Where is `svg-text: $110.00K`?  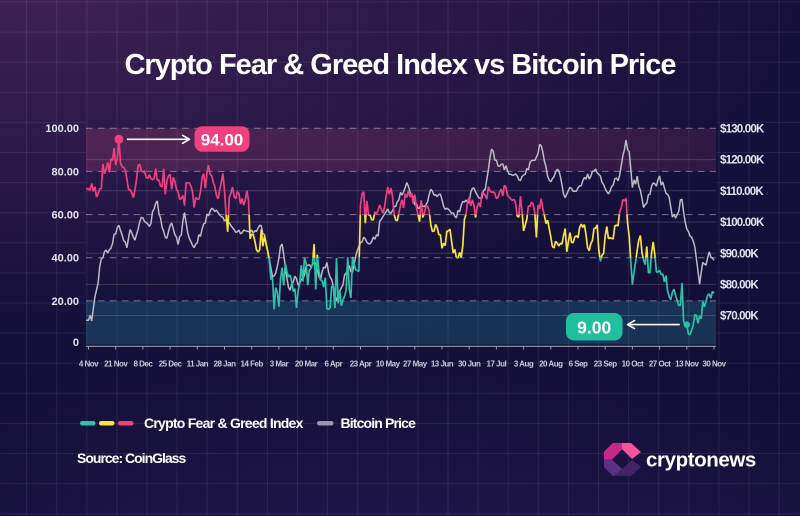
svg-text: $110.00K is located at coordinates (742, 192).